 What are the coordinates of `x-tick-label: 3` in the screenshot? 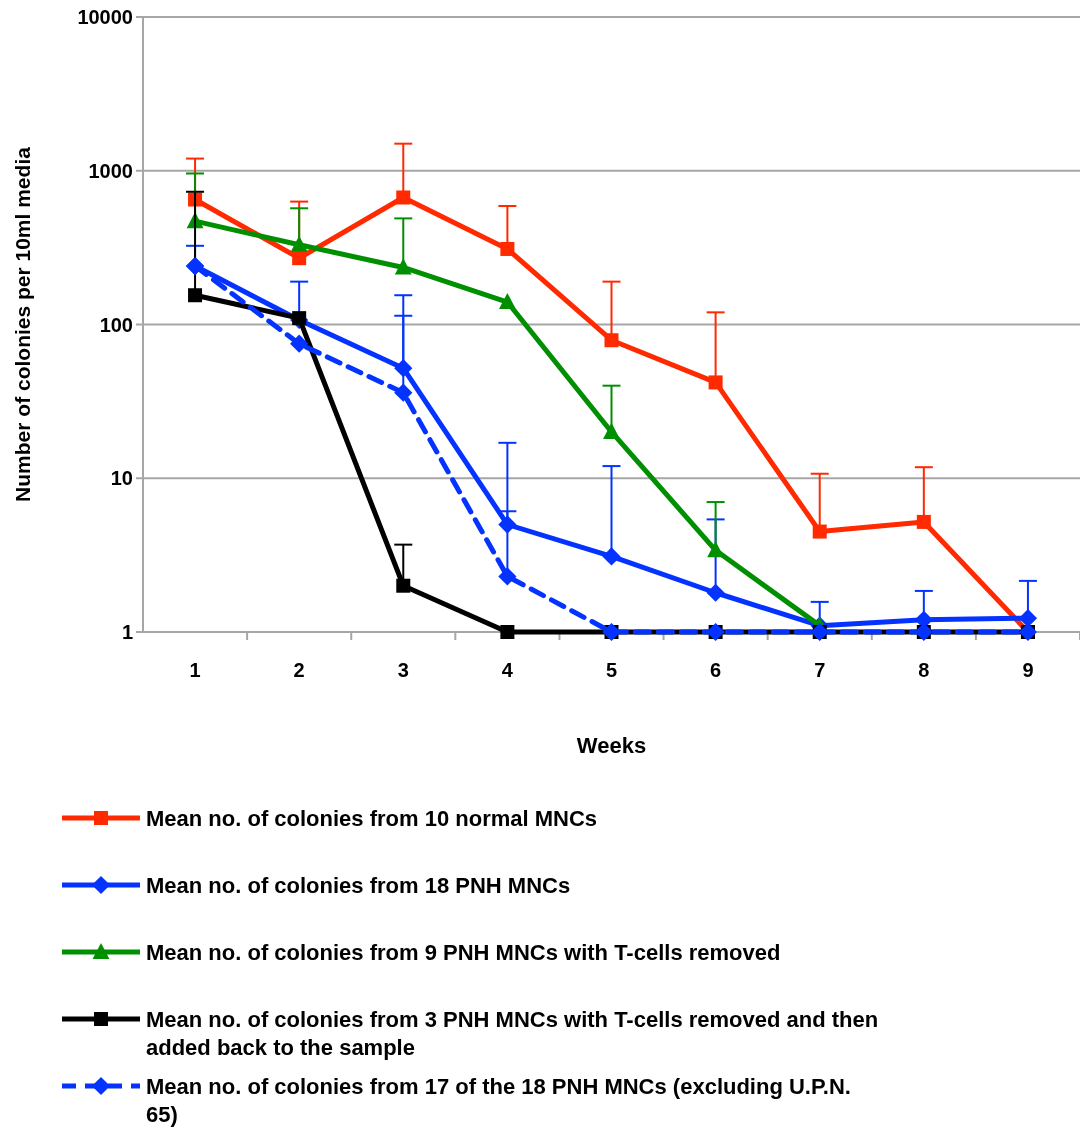 It's located at (403, 670).